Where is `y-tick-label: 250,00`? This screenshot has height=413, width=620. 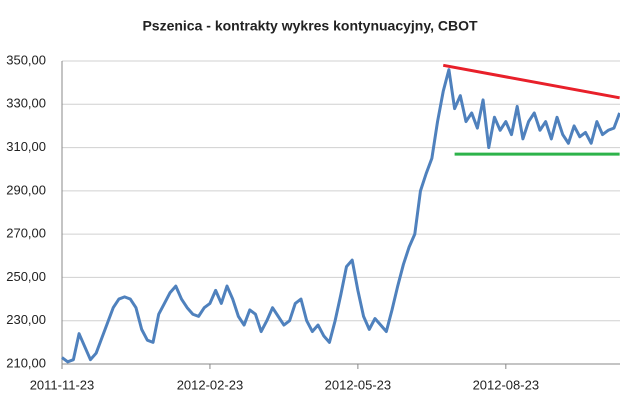 y-tick-label: 250,00 is located at coordinates (26, 276).